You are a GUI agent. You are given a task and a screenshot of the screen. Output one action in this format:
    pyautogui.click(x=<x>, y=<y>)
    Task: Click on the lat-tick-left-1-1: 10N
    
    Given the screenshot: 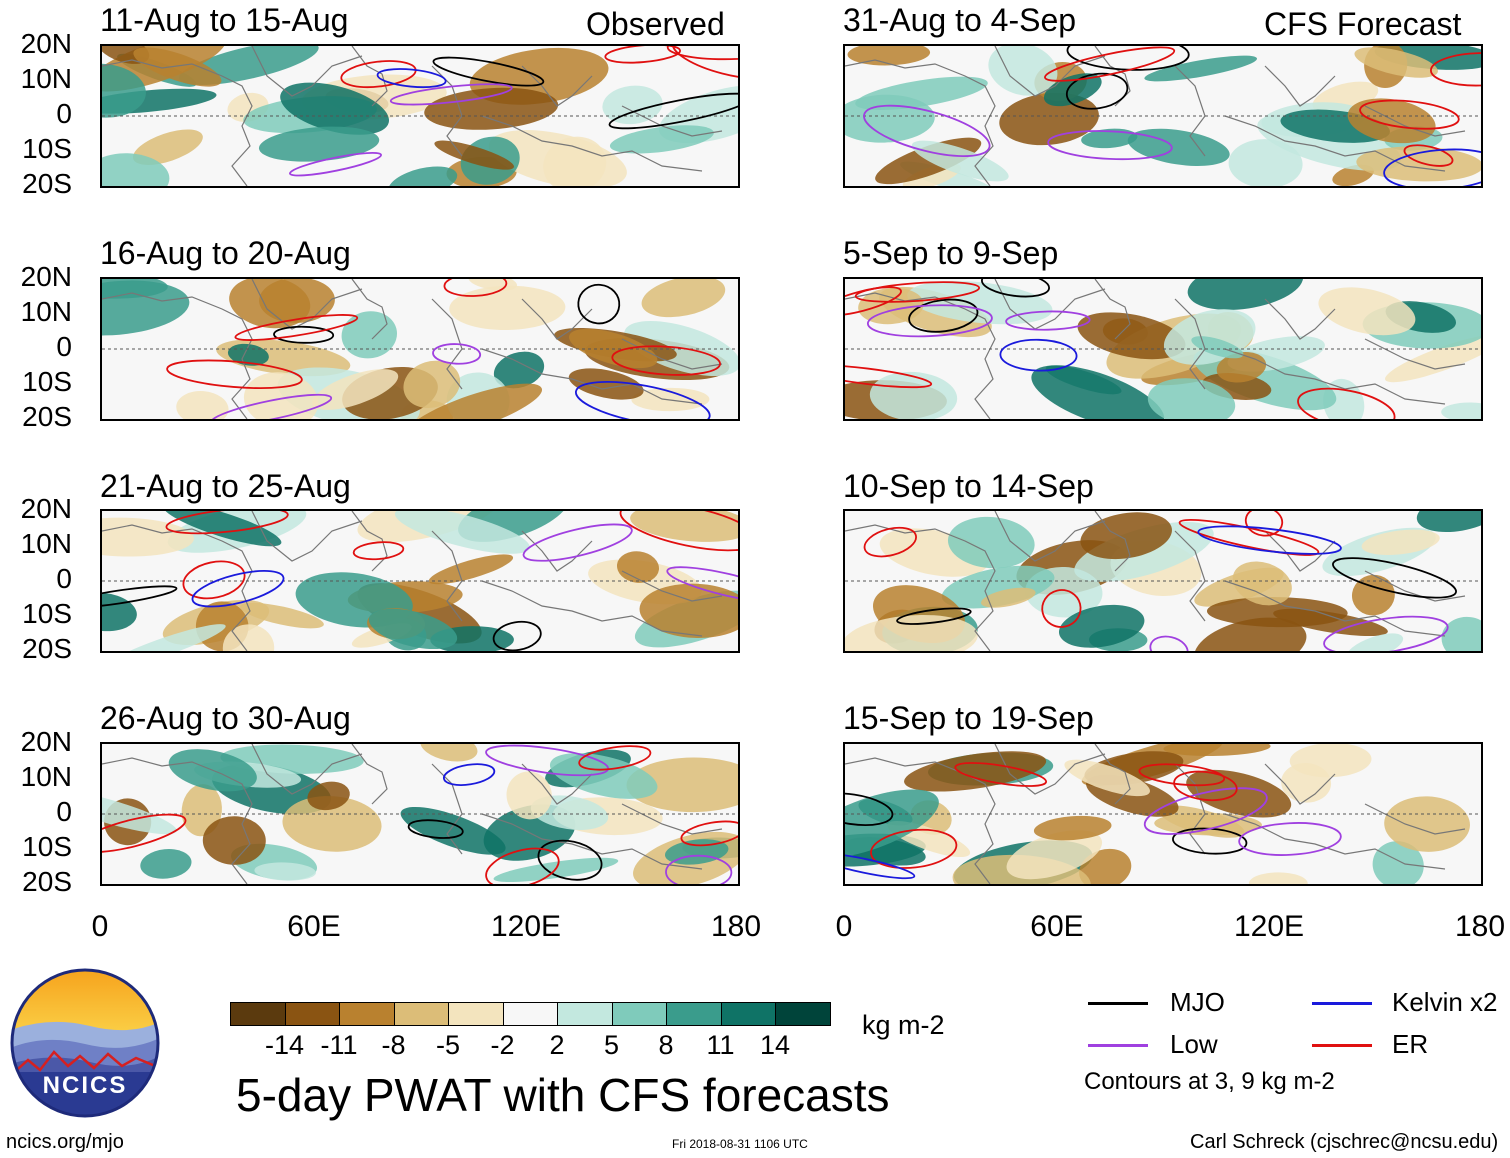 What is the action you would take?
    pyautogui.click(x=46, y=311)
    